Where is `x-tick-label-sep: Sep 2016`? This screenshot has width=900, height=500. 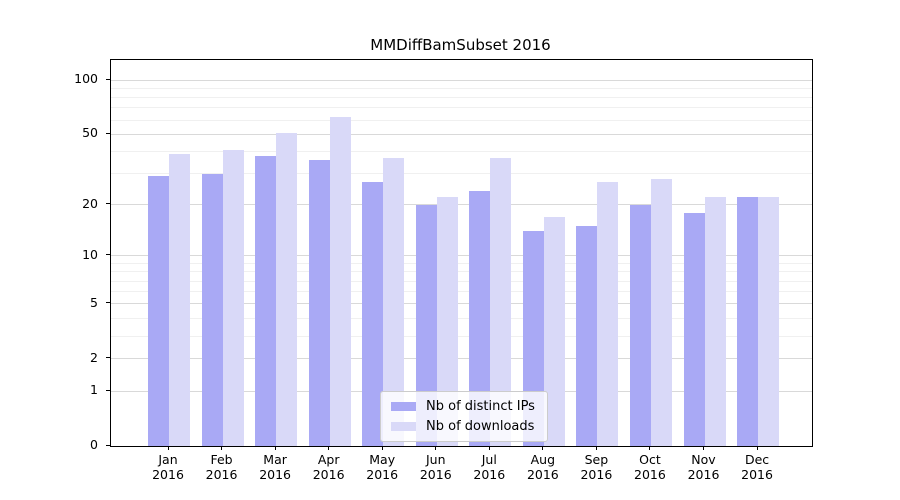 x-tick-label-sep: Sep 2016 is located at coordinates (596, 467).